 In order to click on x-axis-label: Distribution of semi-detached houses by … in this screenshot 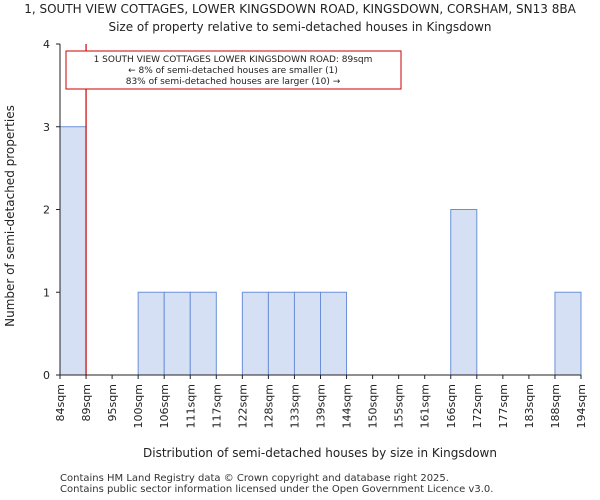, I will do `click(320, 453)`.